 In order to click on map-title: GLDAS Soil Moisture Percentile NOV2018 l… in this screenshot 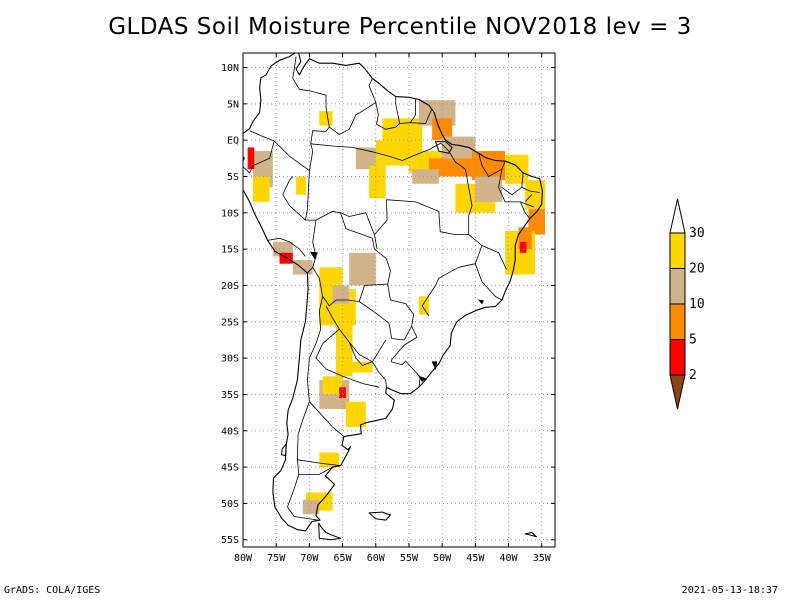, I will do `click(400, 27)`.